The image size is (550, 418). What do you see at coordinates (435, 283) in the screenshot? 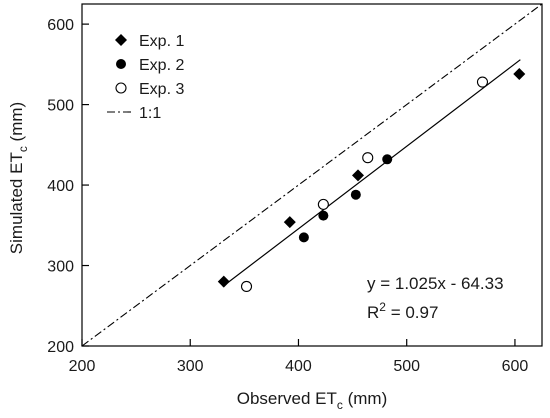
I see `regression-equation: y = 1.025x - 64.33` at bounding box center [435, 283].